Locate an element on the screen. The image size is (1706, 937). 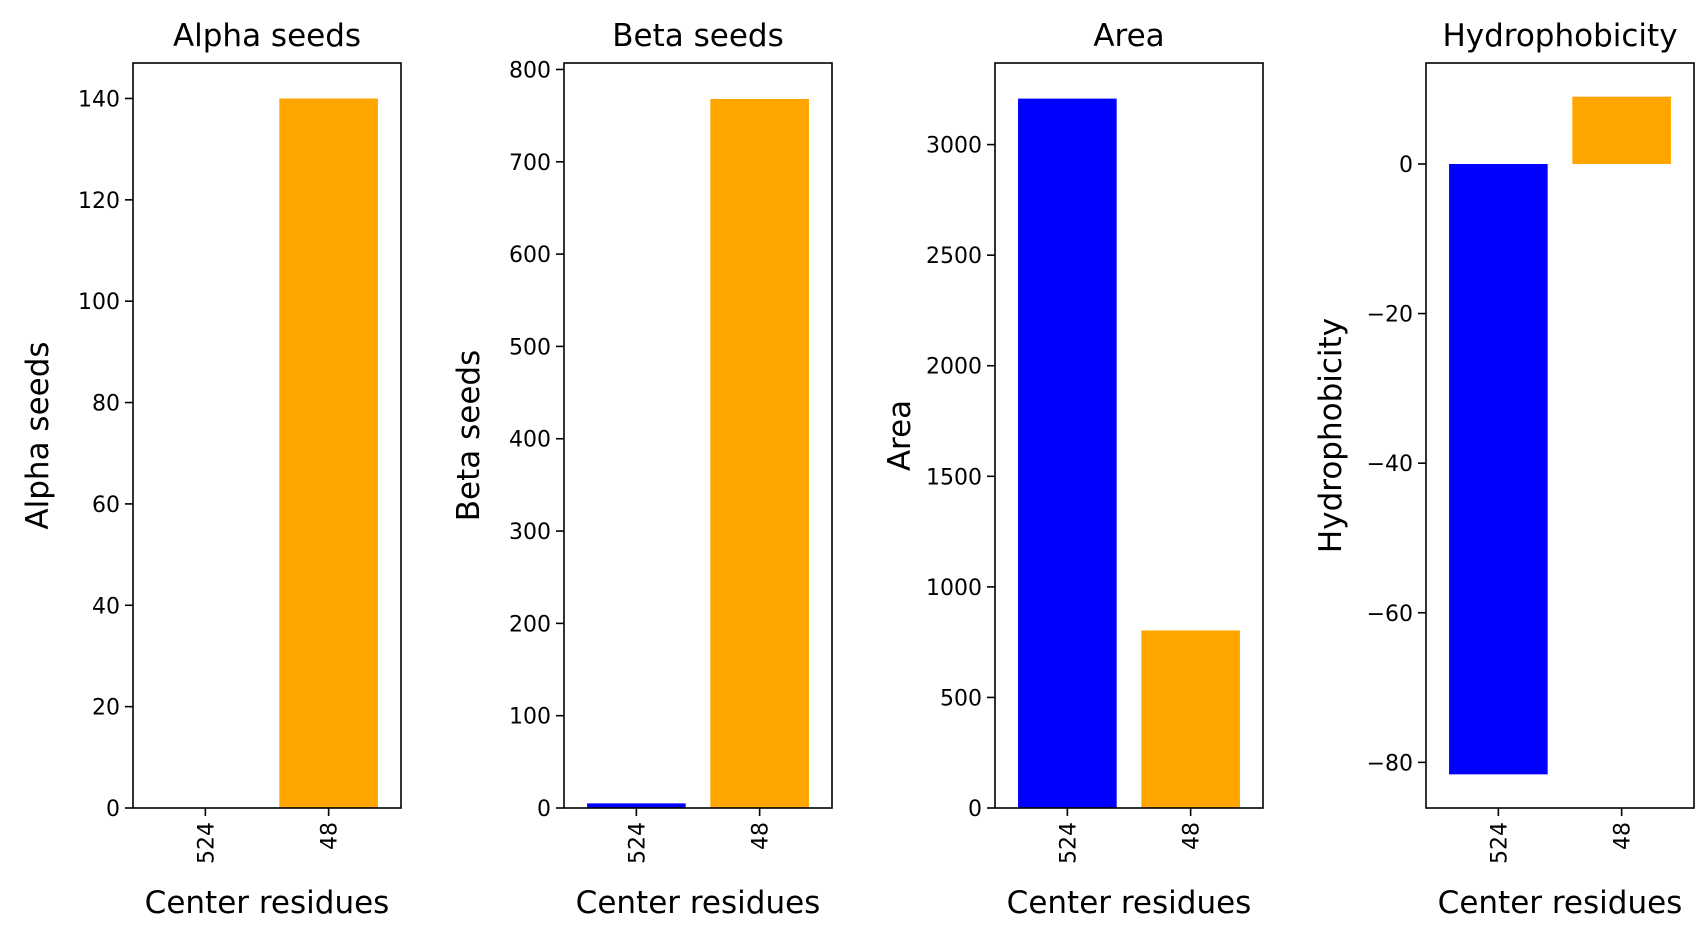
y-tick-label: 3000 is located at coordinates (954, 146).